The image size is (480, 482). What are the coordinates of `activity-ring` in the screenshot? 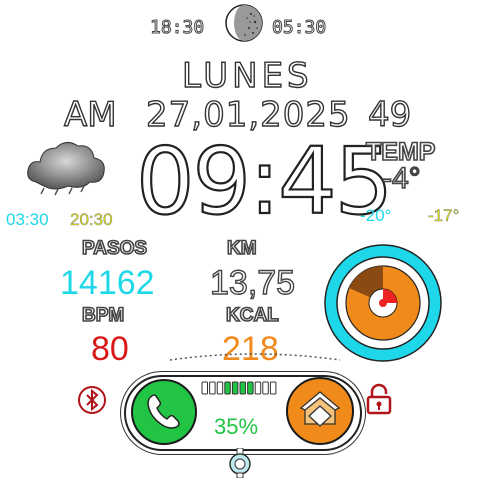 It's located at (383, 305).